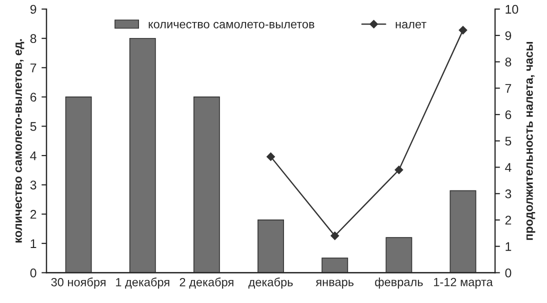 Image resolution: width=547 pixels, height=303 pixels. What do you see at coordinates (399, 283) in the screenshot?
I see `x-tick-label: февраль` at bounding box center [399, 283].